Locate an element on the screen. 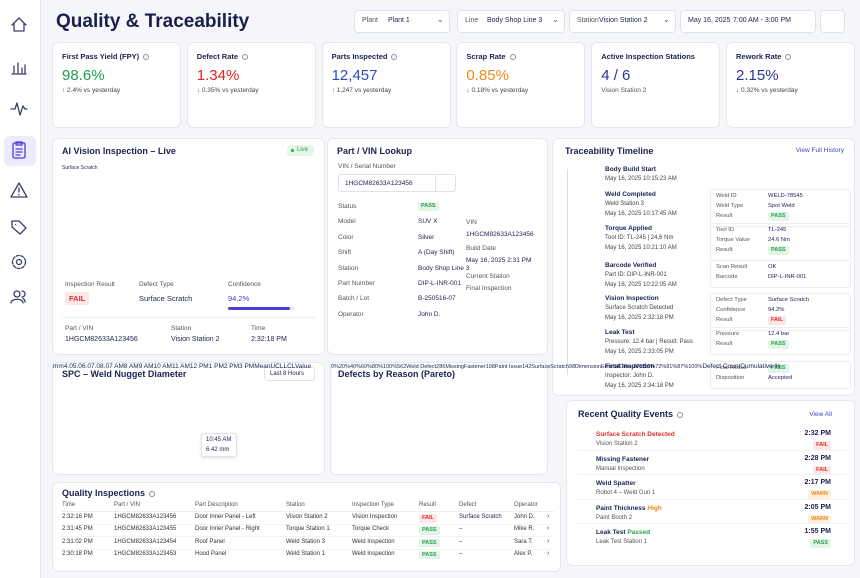  view-link: View Full History is located at coordinates (819, 150).